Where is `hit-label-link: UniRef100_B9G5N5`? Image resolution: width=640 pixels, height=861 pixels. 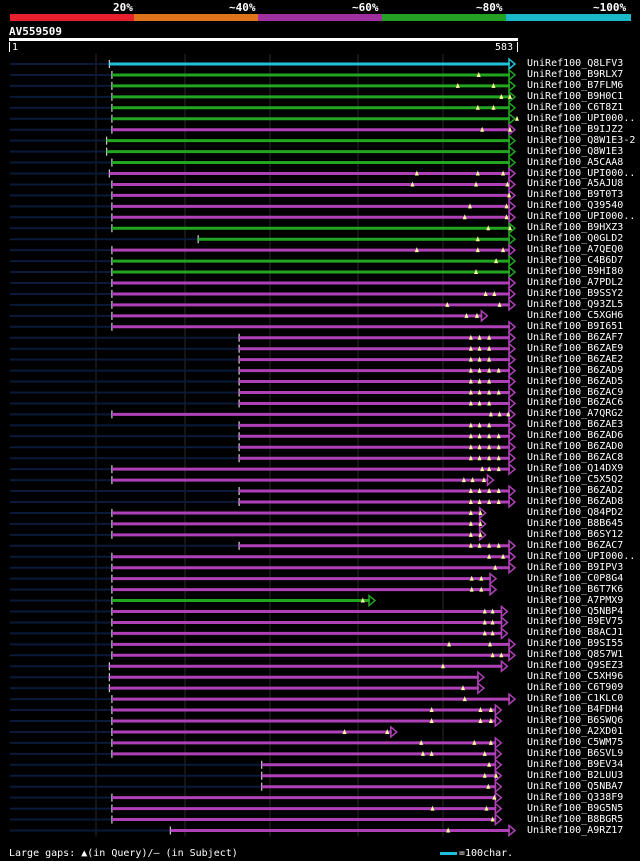 hit-label-link: UniRef100_B9G5N5 is located at coordinates (575, 808).